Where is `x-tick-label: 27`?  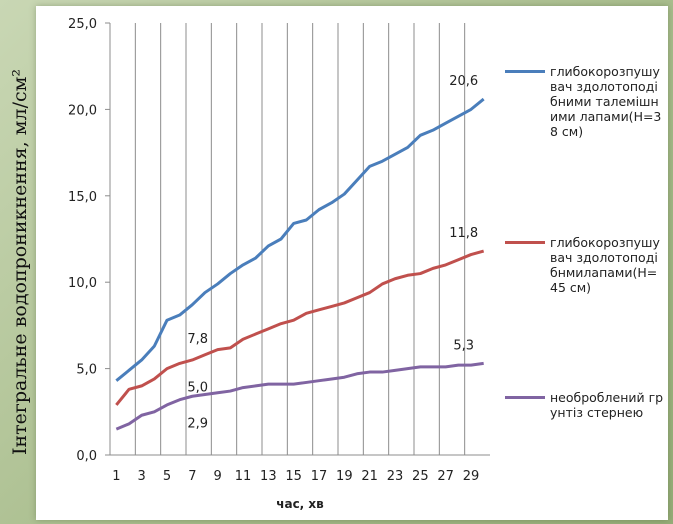
x-tick-label: 27 is located at coordinates (445, 476).